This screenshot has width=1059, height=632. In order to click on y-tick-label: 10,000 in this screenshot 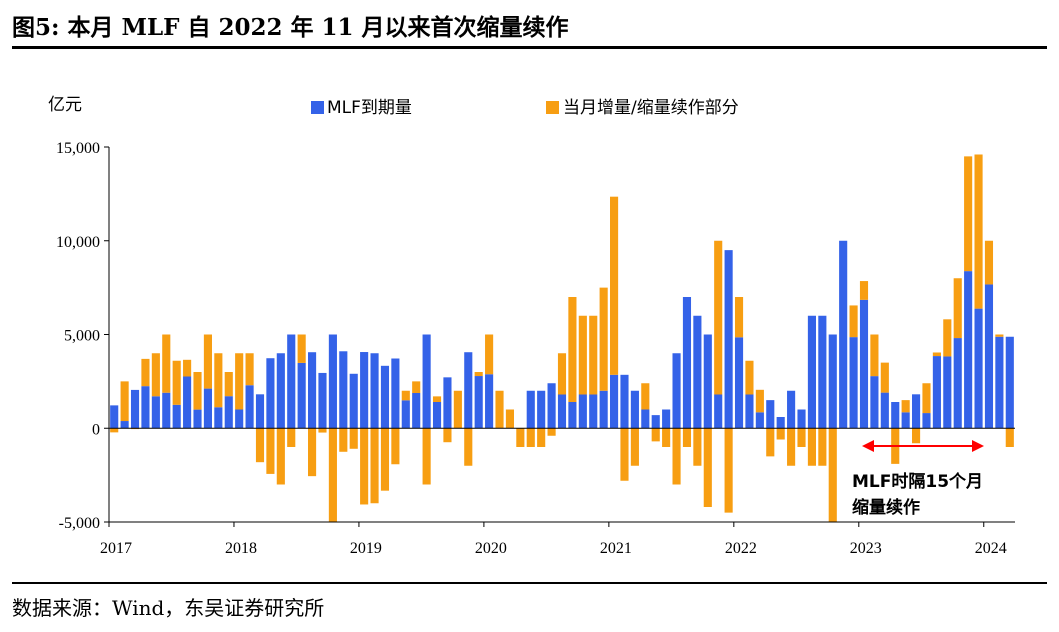, I will do `click(78, 242)`.